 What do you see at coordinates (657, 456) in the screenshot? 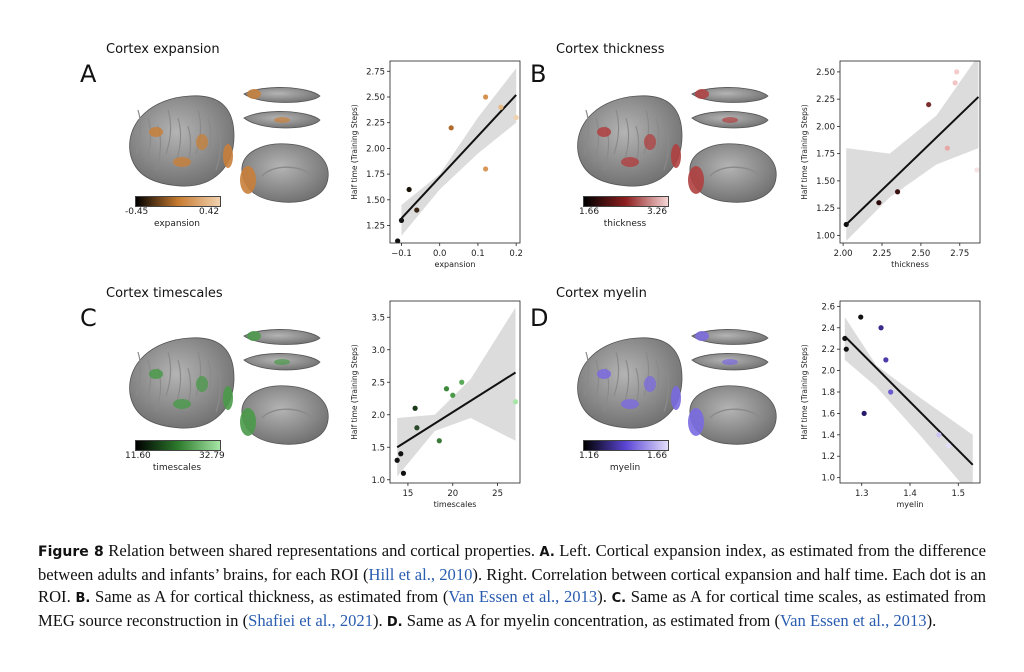
I see `colorbar-max: 1.66` at bounding box center [657, 456].